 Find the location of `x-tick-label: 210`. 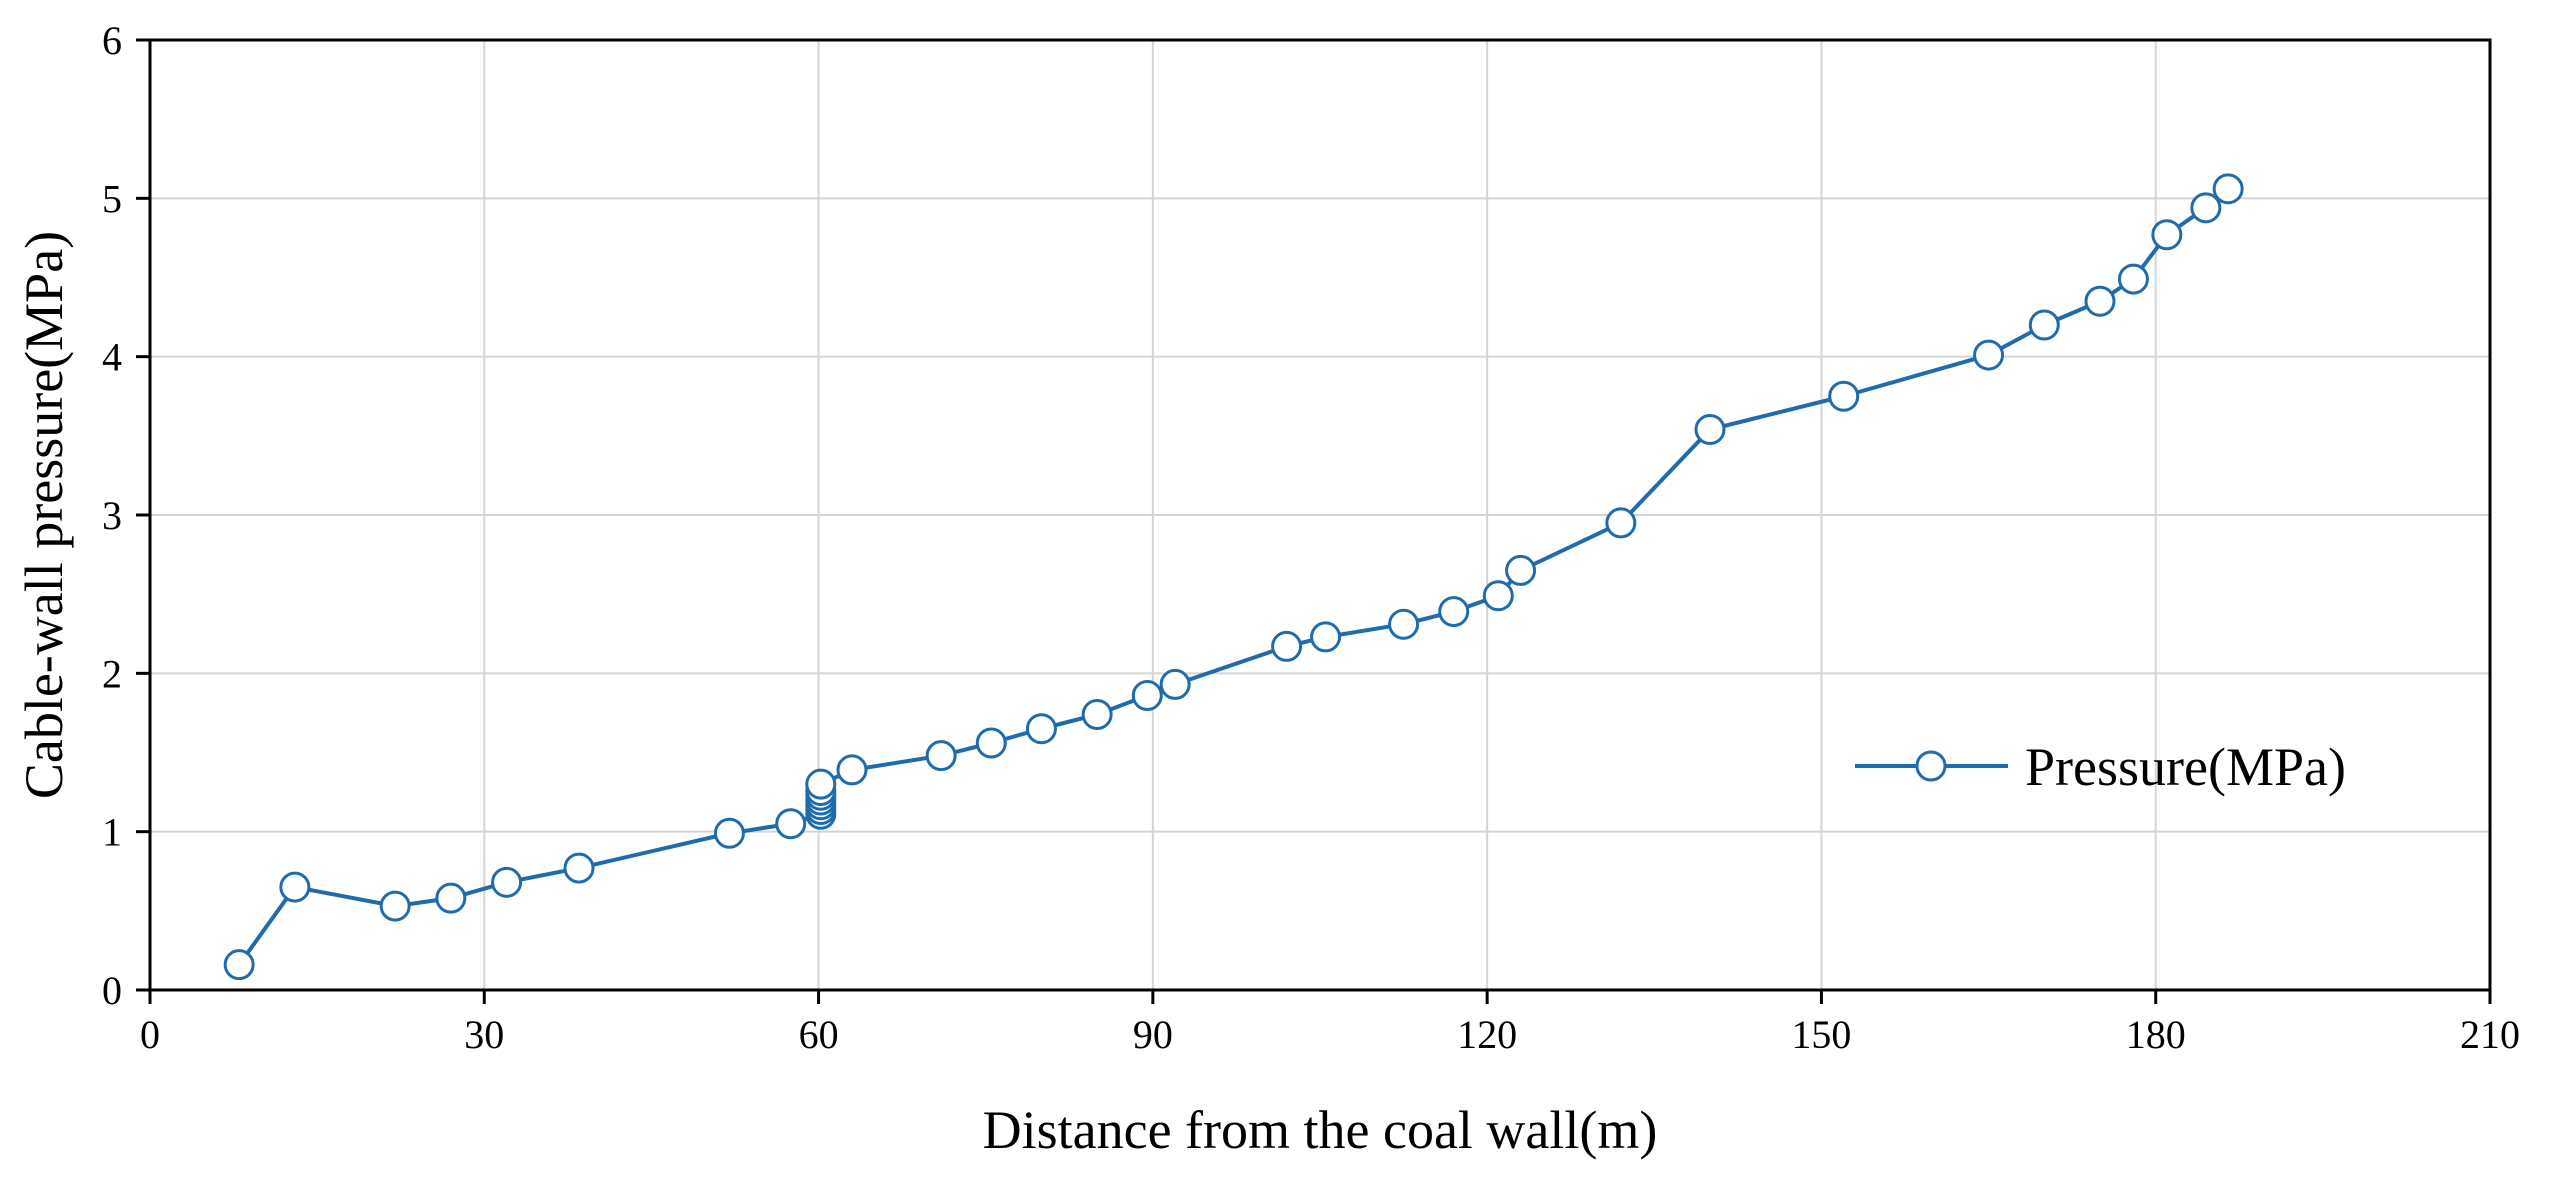

x-tick-label: 210 is located at coordinates (2490, 1034).